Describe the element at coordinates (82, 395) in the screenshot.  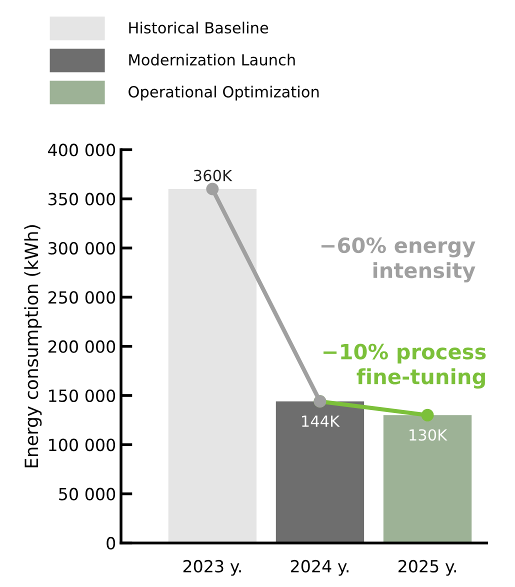
I see `y-tick-label: 150 000` at that location.